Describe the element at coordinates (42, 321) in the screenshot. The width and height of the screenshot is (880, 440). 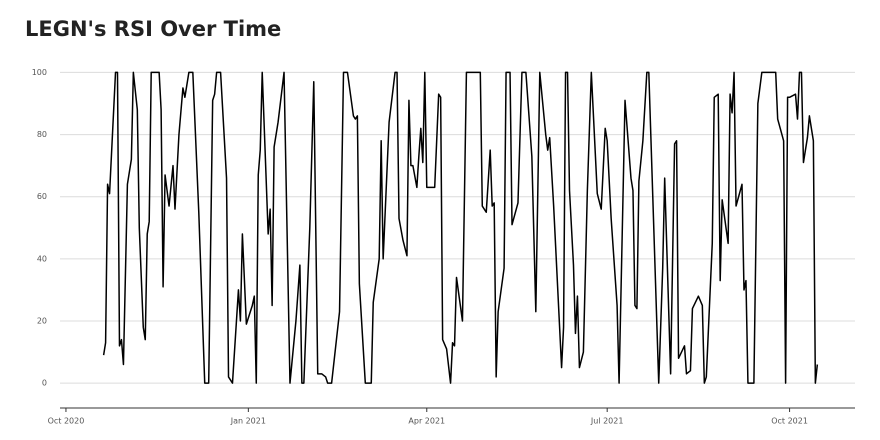
I see `y-tick-label: 20` at that location.